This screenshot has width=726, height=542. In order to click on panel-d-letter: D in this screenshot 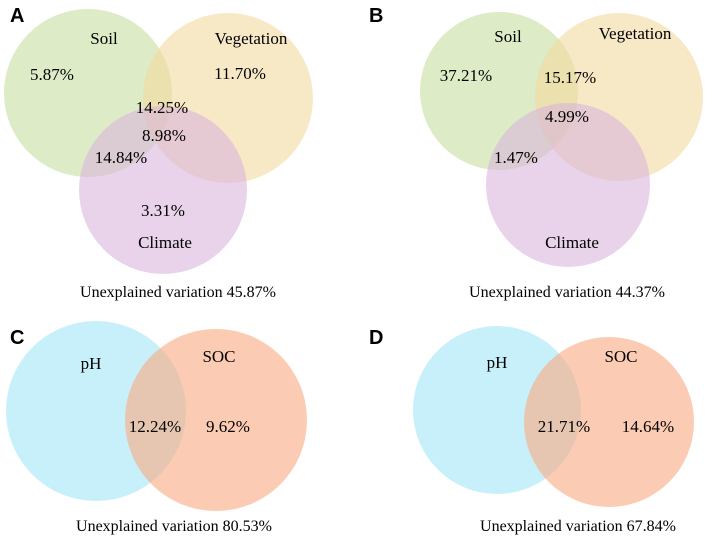, I will do `click(376, 338)`.